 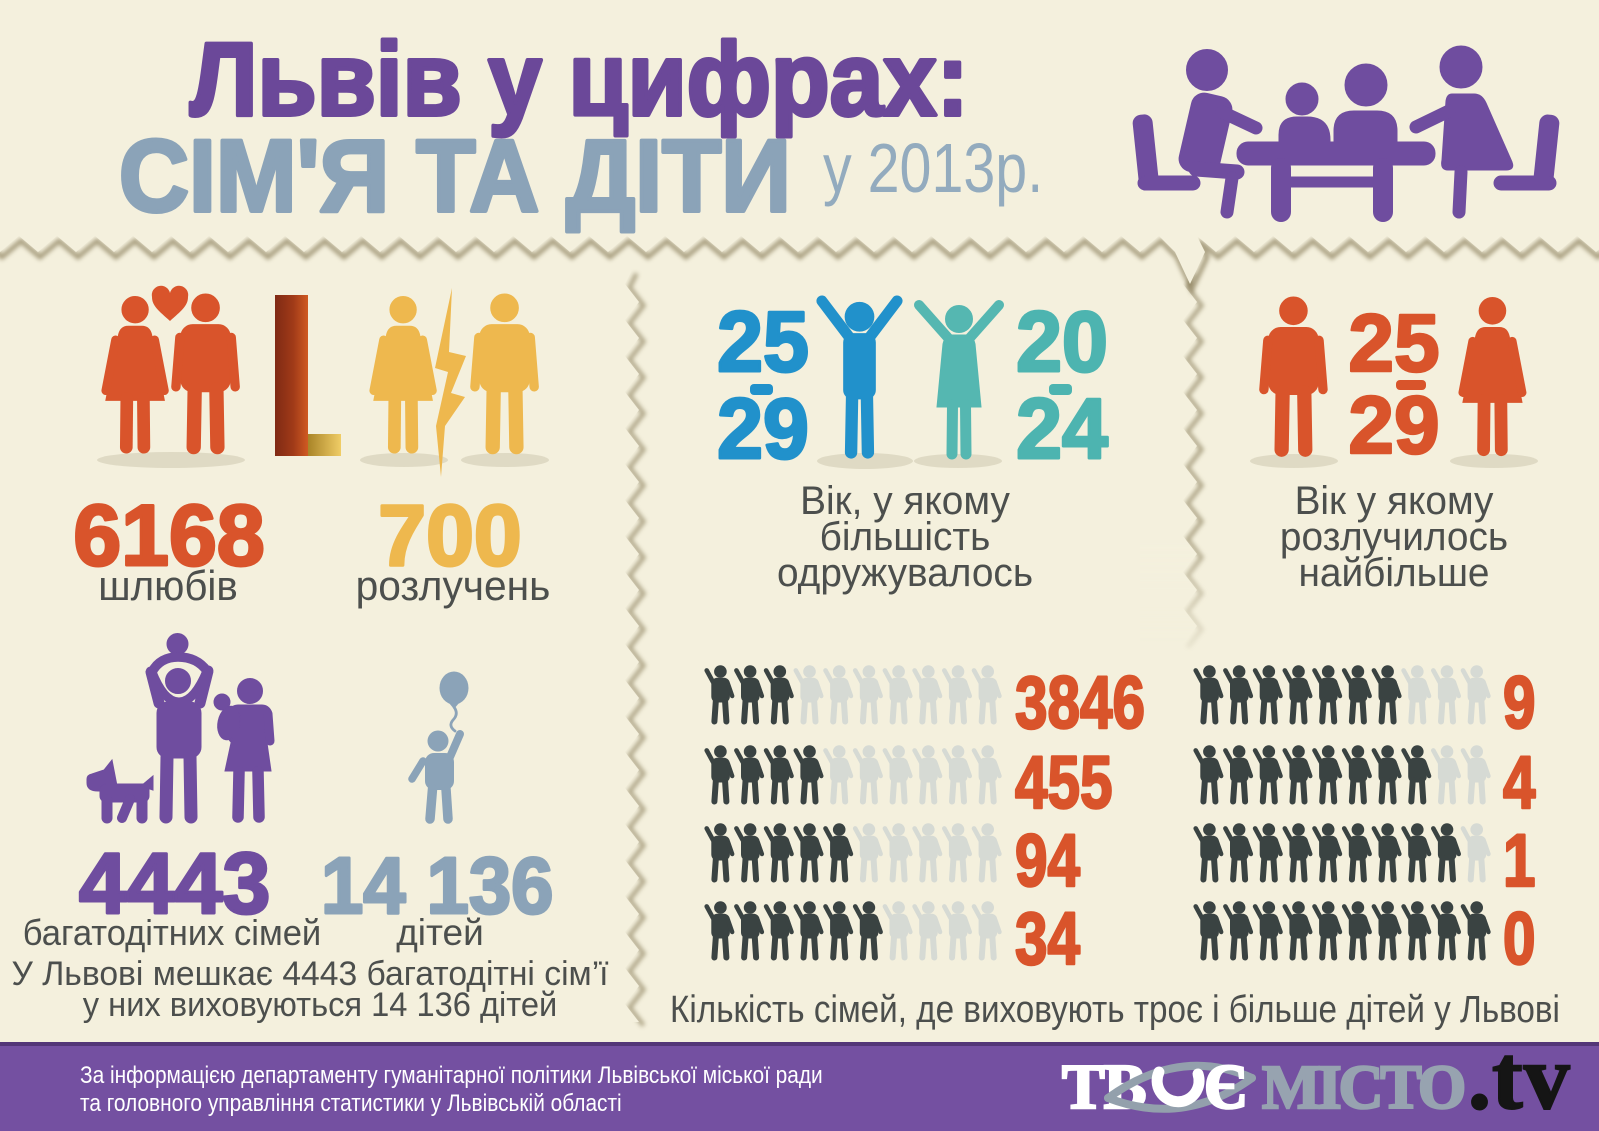 What do you see at coordinates (1519, 784) in the screenshot?
I see `svg-text: 4` at bounding box center [1519, 784].